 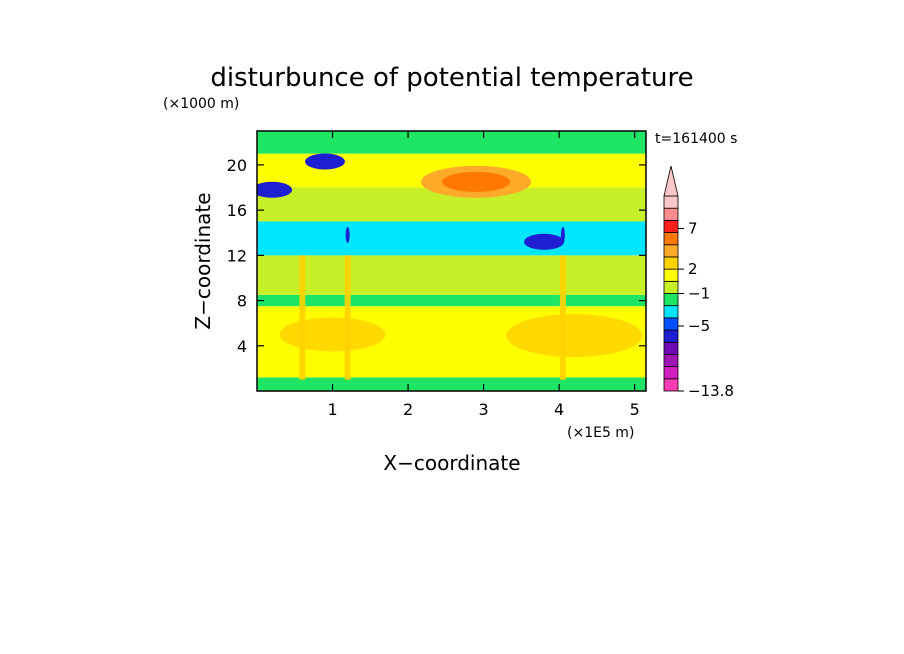 What do you see at coordinates (671, 181) in the screenshot?
I see `colorbar-arrow` at bounding box center [671, 181].